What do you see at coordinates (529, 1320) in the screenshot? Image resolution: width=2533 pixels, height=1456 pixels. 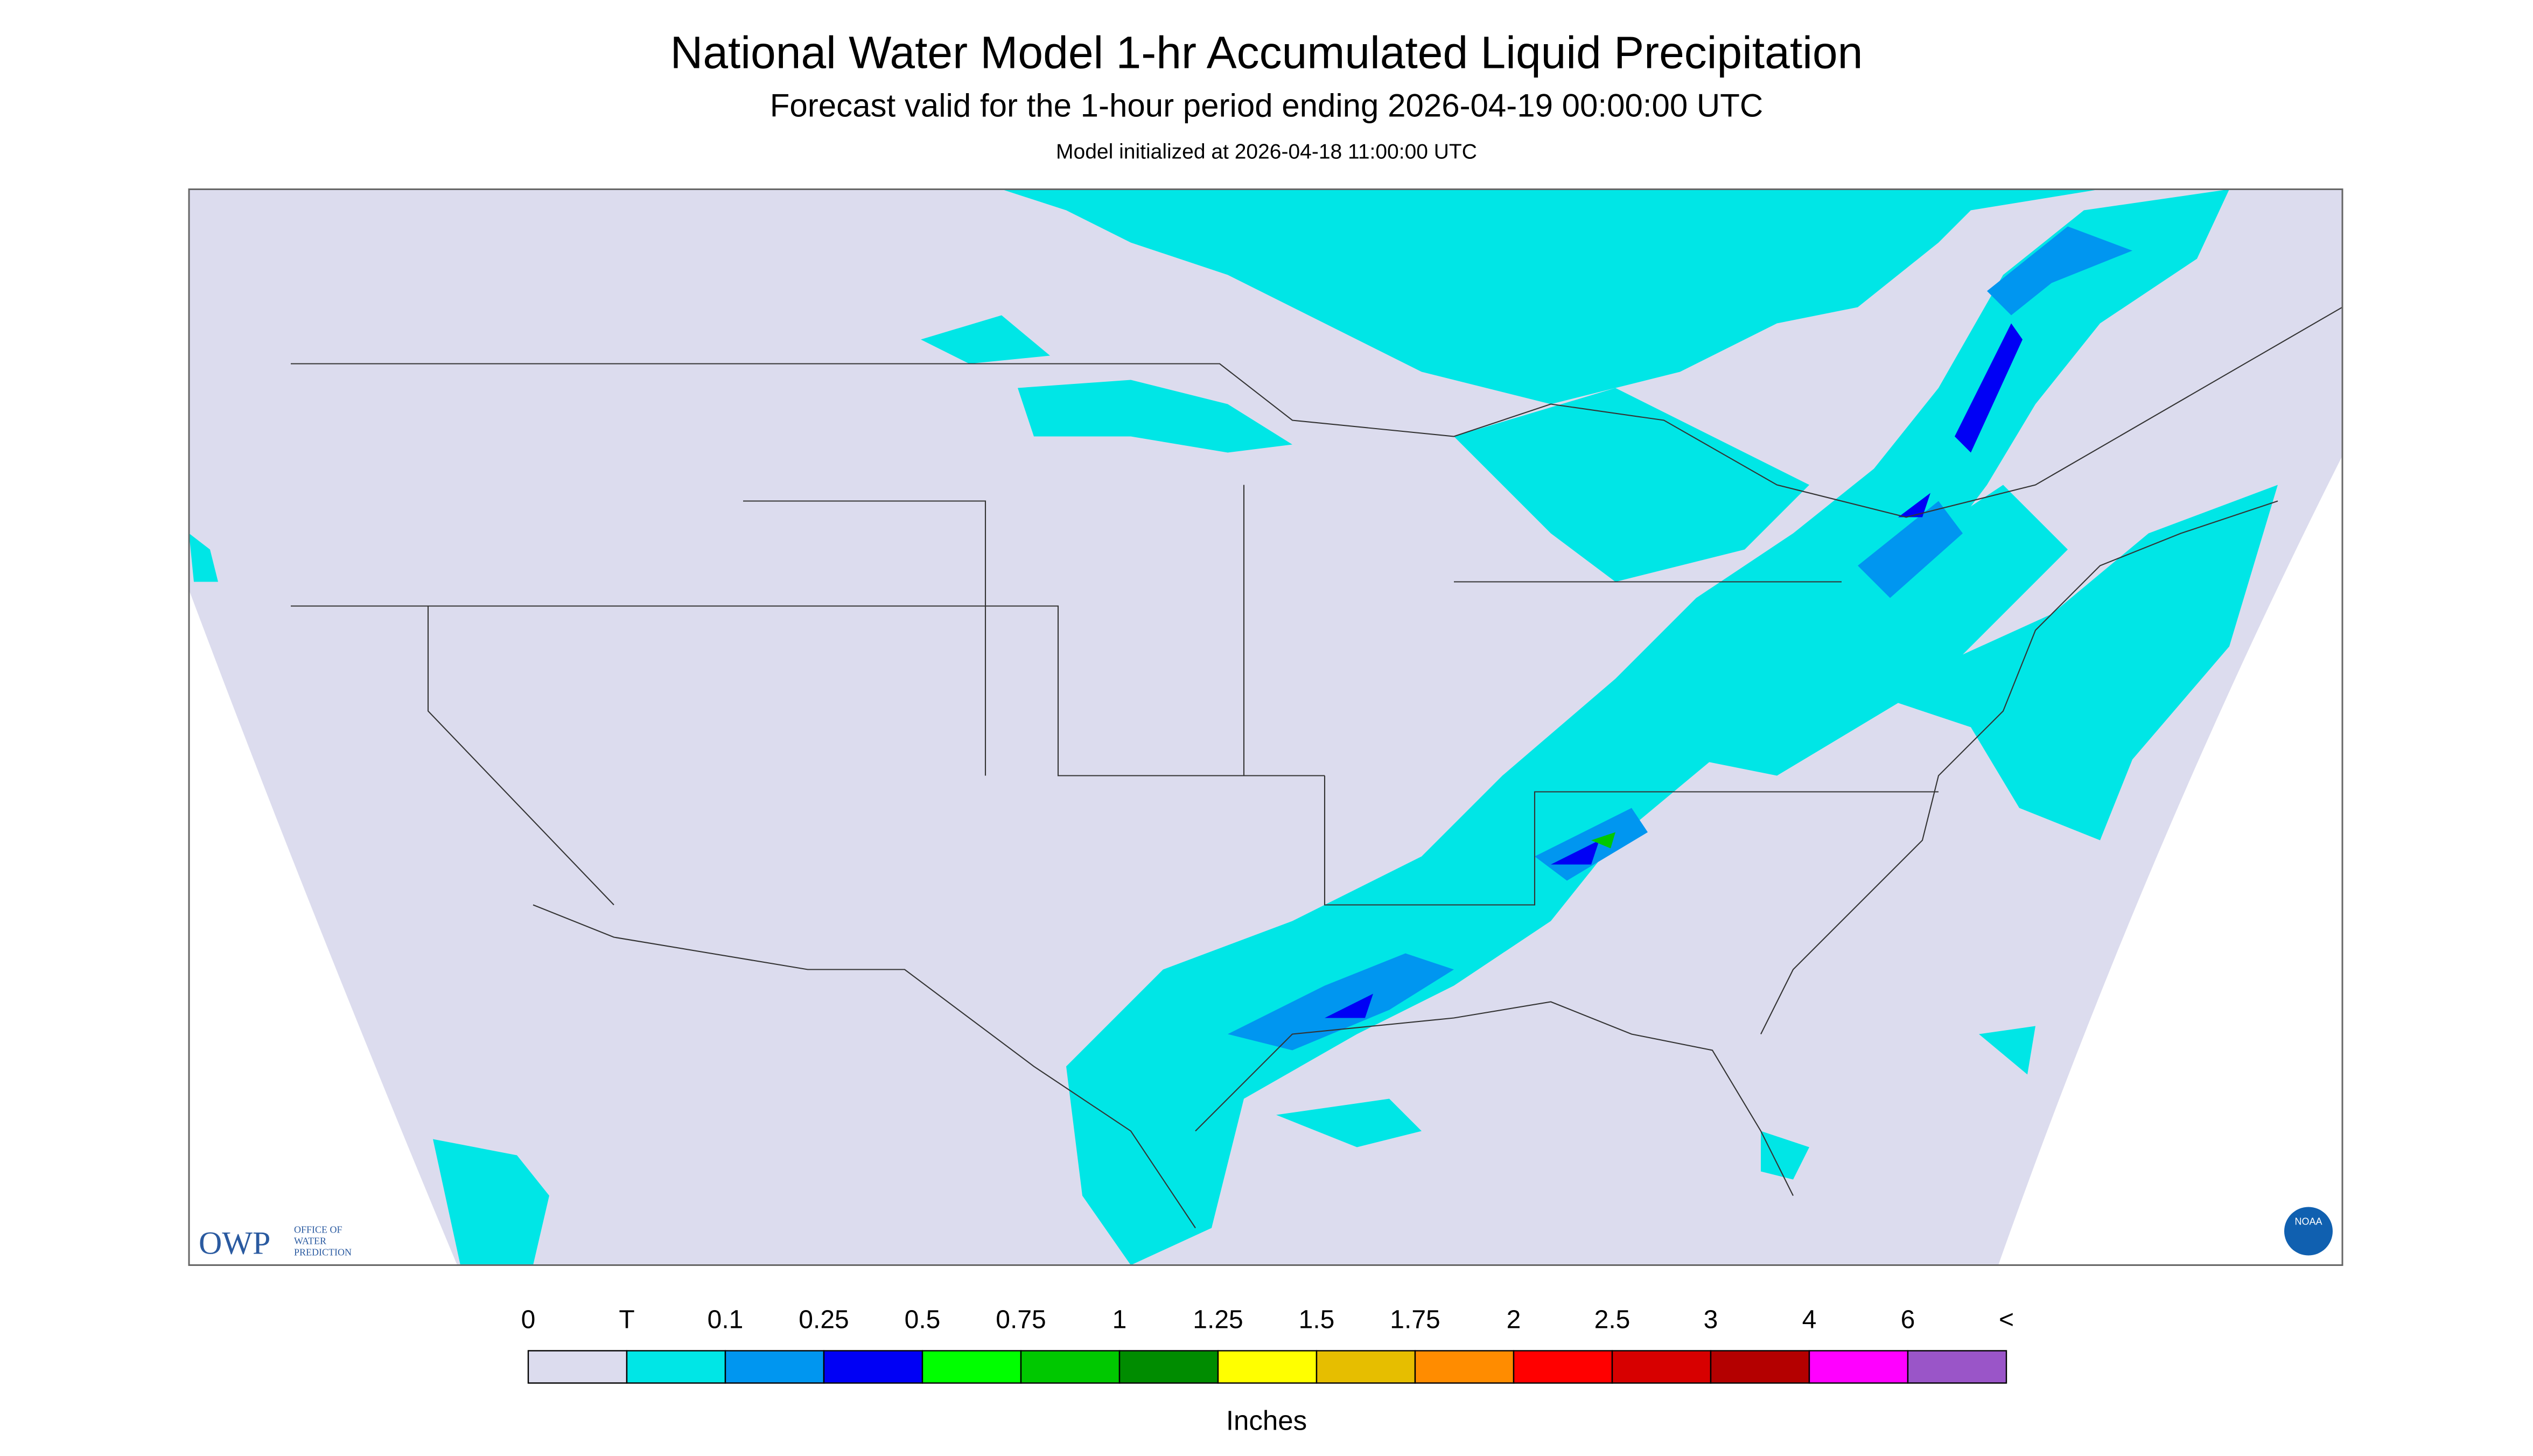 I see `legend-label: 0` at bounding box center [529, 1320].